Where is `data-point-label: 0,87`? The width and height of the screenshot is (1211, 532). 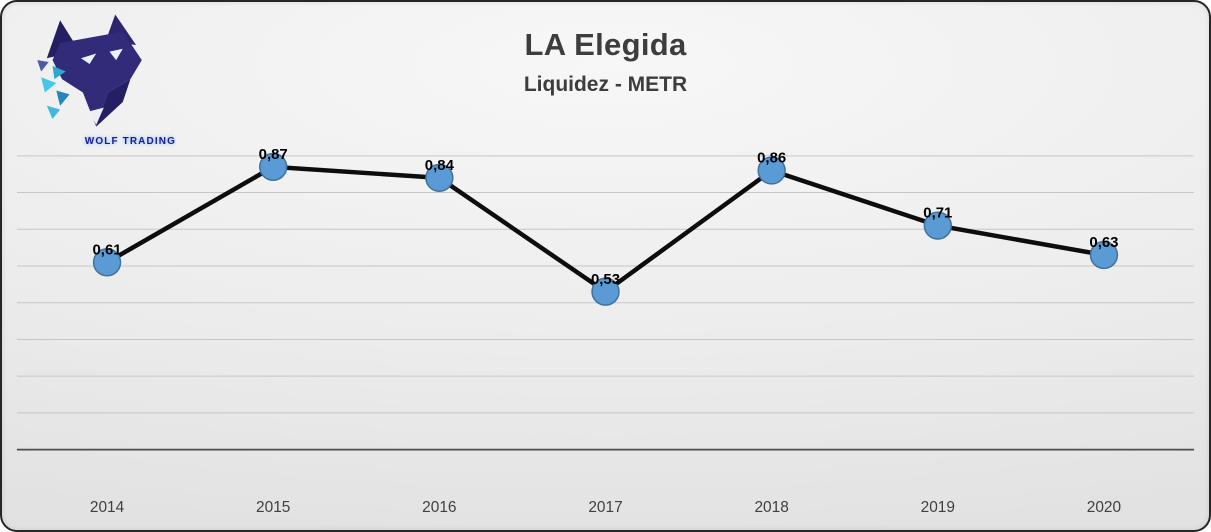 data-point-label: 0,87 is located at coordinates (273, 155).